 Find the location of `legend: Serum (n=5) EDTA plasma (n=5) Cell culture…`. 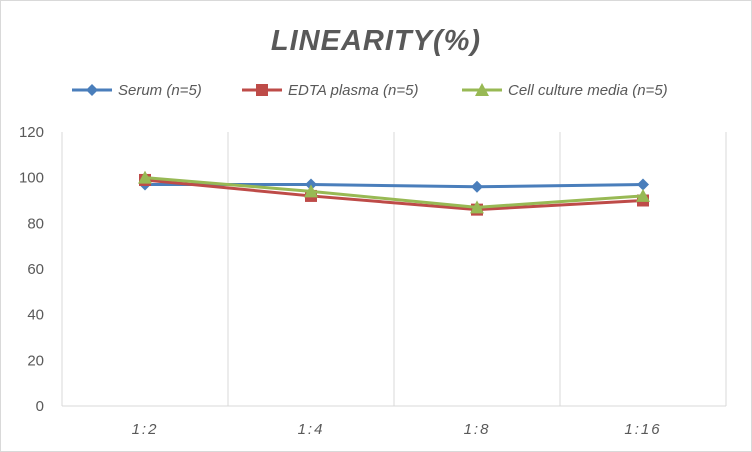

legend: Serum (n=5) EDTA plasma (n=5) Cell culture… is located at coordinates (370, 90).